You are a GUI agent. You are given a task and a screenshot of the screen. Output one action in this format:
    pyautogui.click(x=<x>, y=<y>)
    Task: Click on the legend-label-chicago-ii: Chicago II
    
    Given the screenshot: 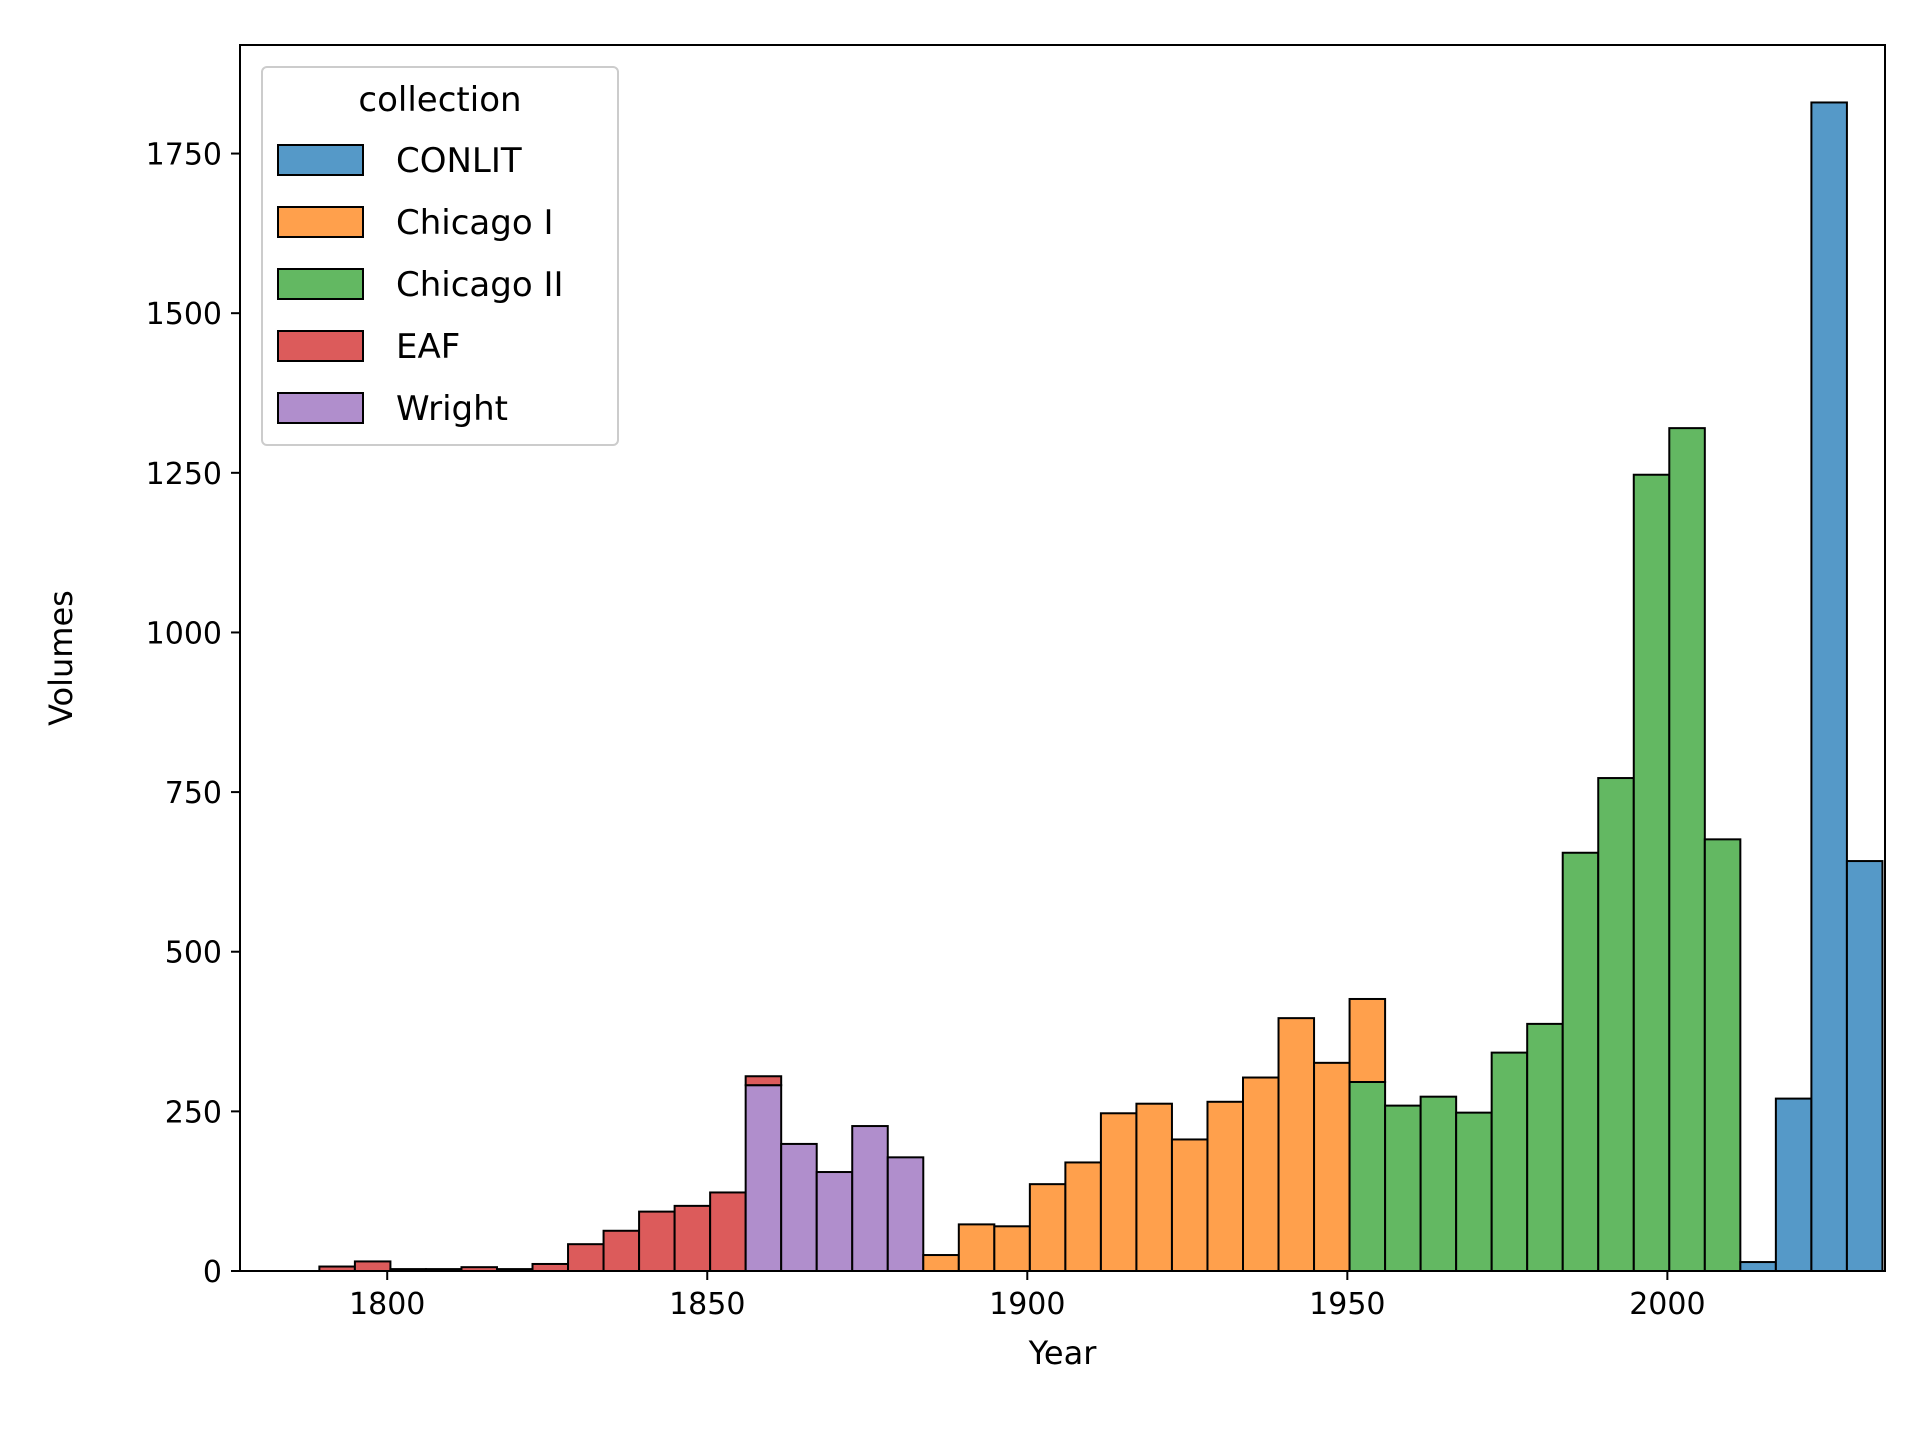 What is the action you would take?
    pyautogui.click(x=480, y=285)
    